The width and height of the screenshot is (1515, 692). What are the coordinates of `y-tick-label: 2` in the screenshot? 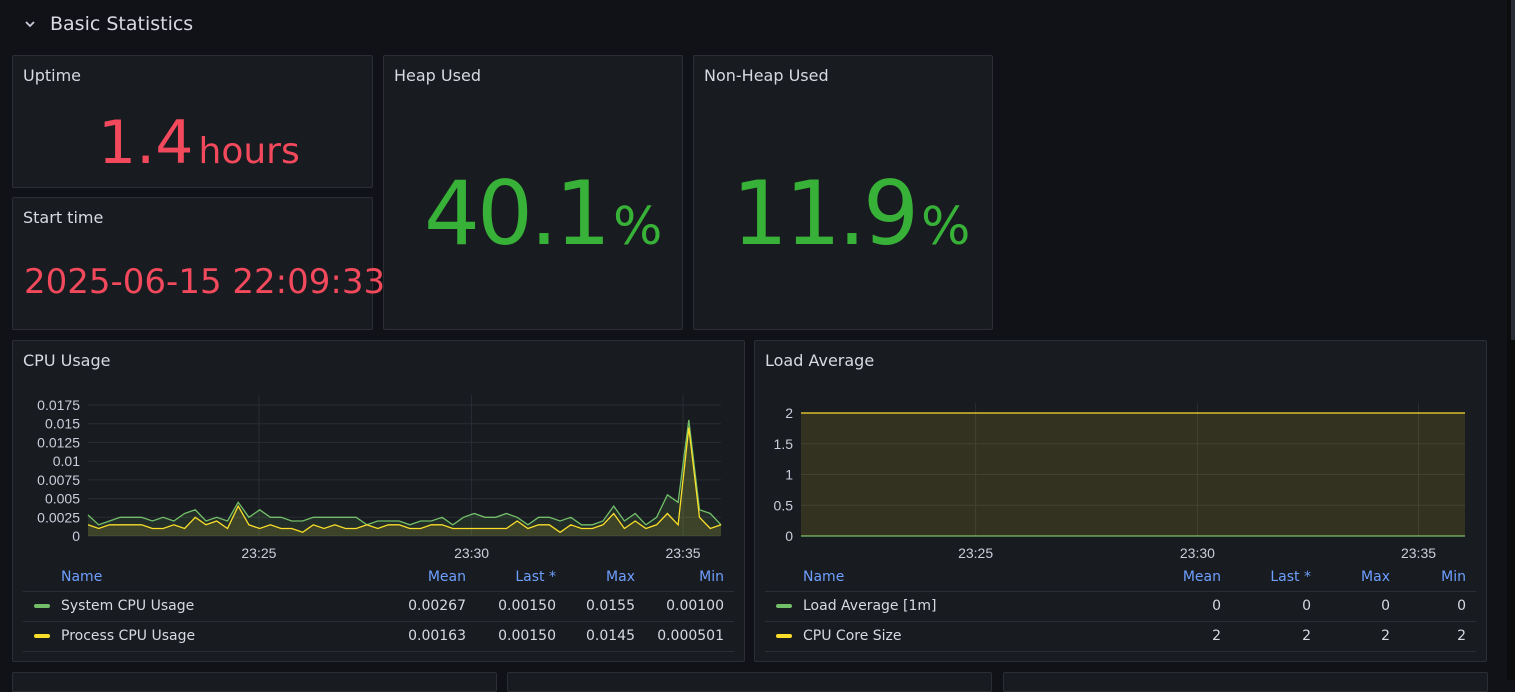 It's located at (789, 413).